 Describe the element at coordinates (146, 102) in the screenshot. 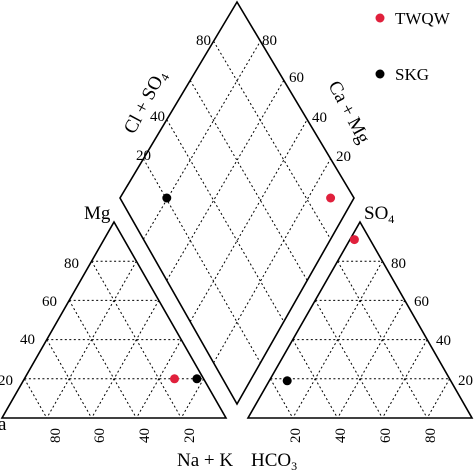

I see `diamond-left-axis-label: Cl + SO4` at that location.